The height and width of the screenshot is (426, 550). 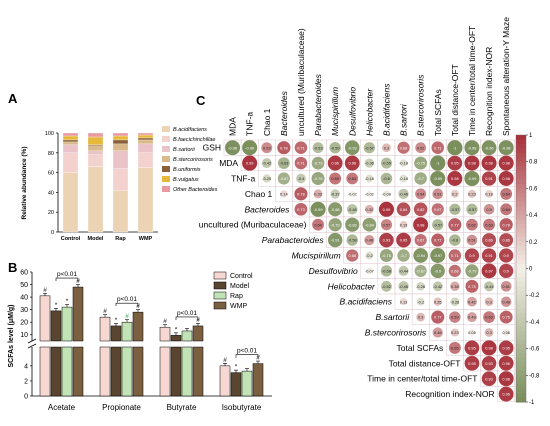 What do you see at coordinates (176, 329) in the screenshot?
I see `panel-b-significance-mark: *` at bounding box center [176, 329].